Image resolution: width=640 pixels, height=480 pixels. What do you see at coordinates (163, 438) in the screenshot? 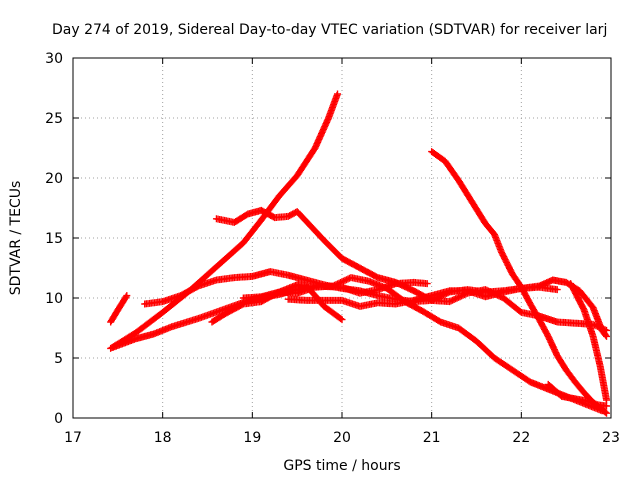
I see `x-tick-label: 18` at bounding box center [163, 438].